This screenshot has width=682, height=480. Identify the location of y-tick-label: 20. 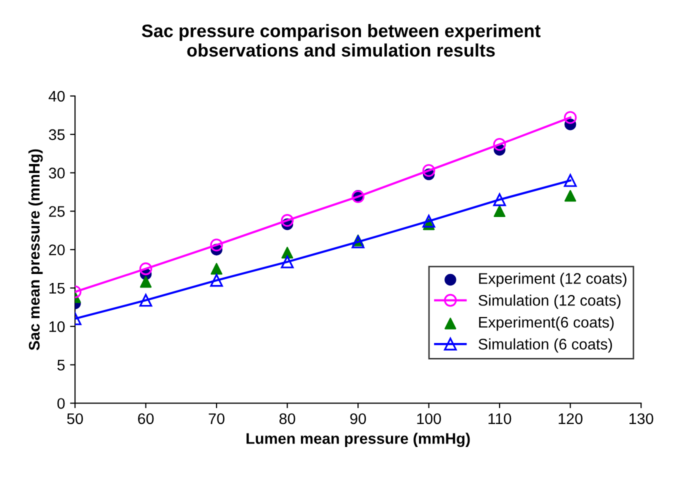
(57, 250).